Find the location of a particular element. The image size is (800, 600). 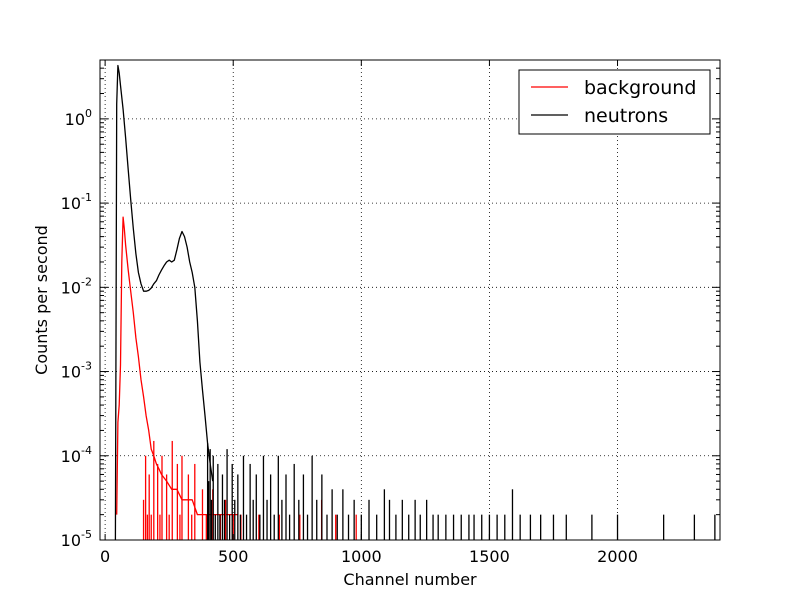

y-tick-exponent: -3 is located at coordinates (86, 366).